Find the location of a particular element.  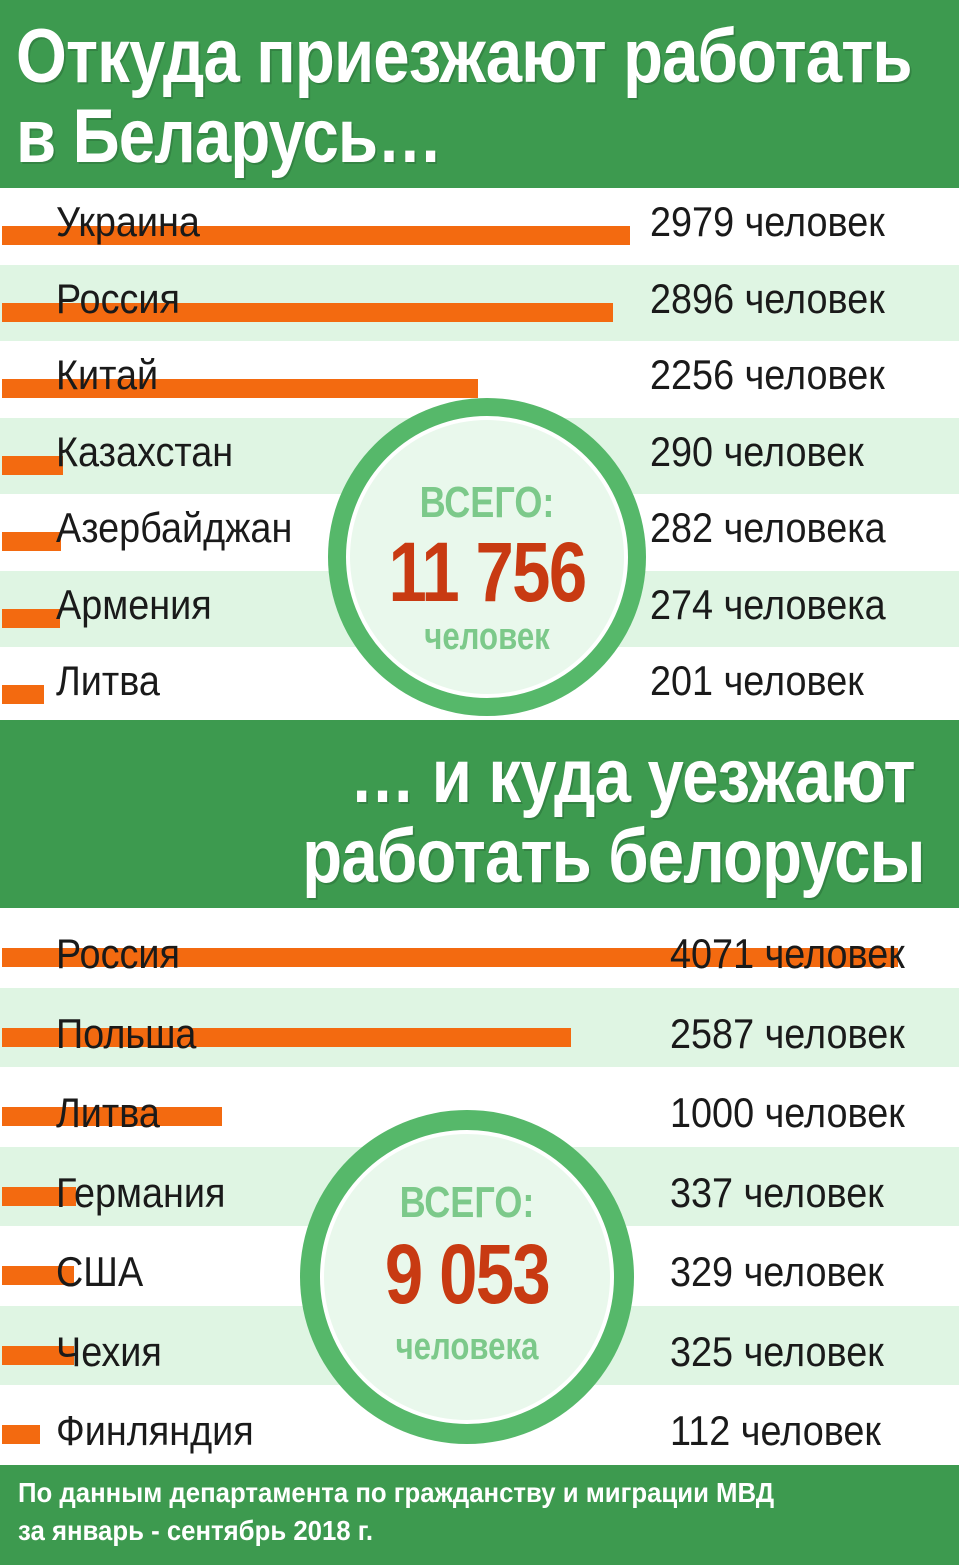

title-bottom-line1: … и куда уезжают is located at coordinates (633, 776).